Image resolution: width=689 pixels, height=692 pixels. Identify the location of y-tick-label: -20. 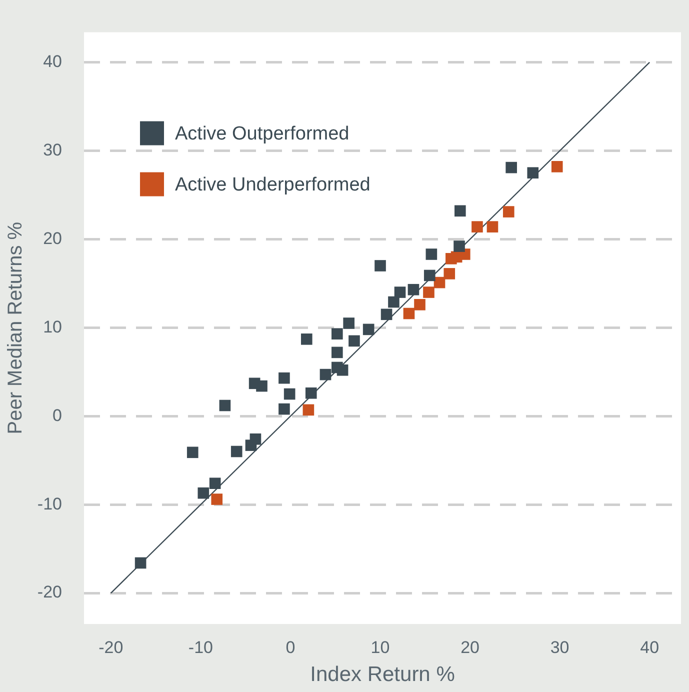
(49, 592).